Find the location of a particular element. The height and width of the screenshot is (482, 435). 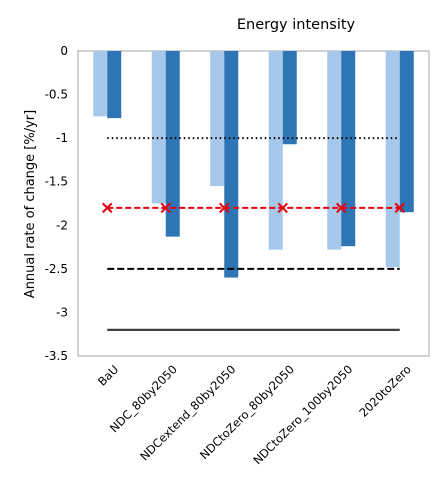

y-tick-label: -2 is located at coordinates (62, 225).